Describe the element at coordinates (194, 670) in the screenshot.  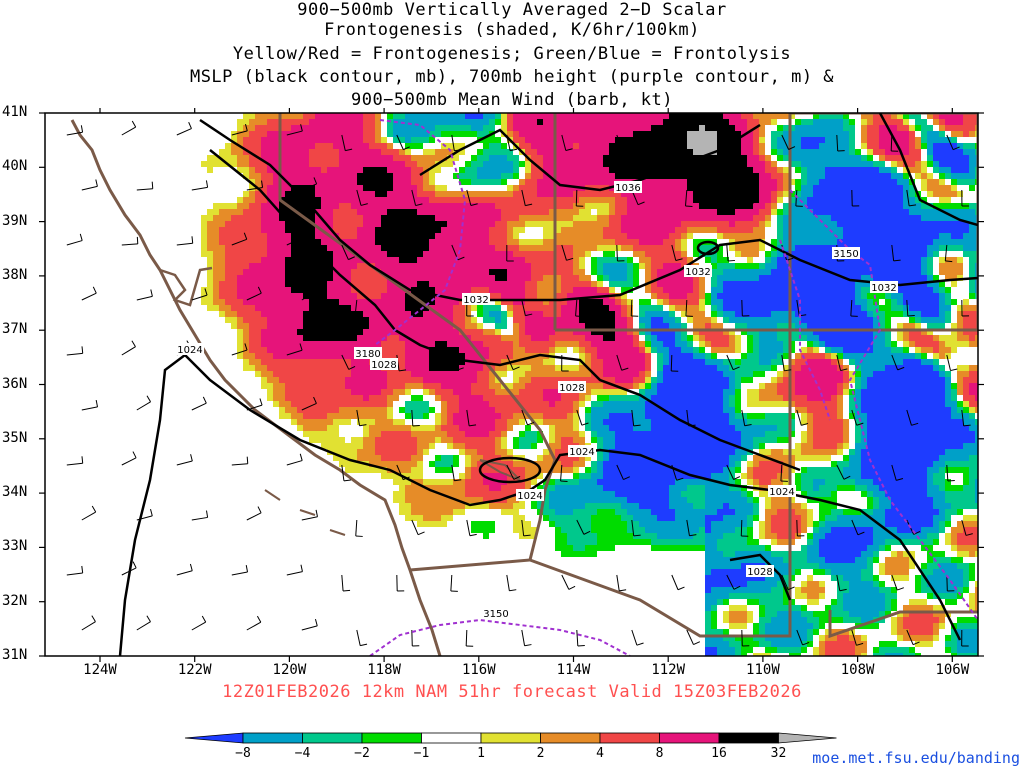
I see `longitude-label: 122W` at that location.